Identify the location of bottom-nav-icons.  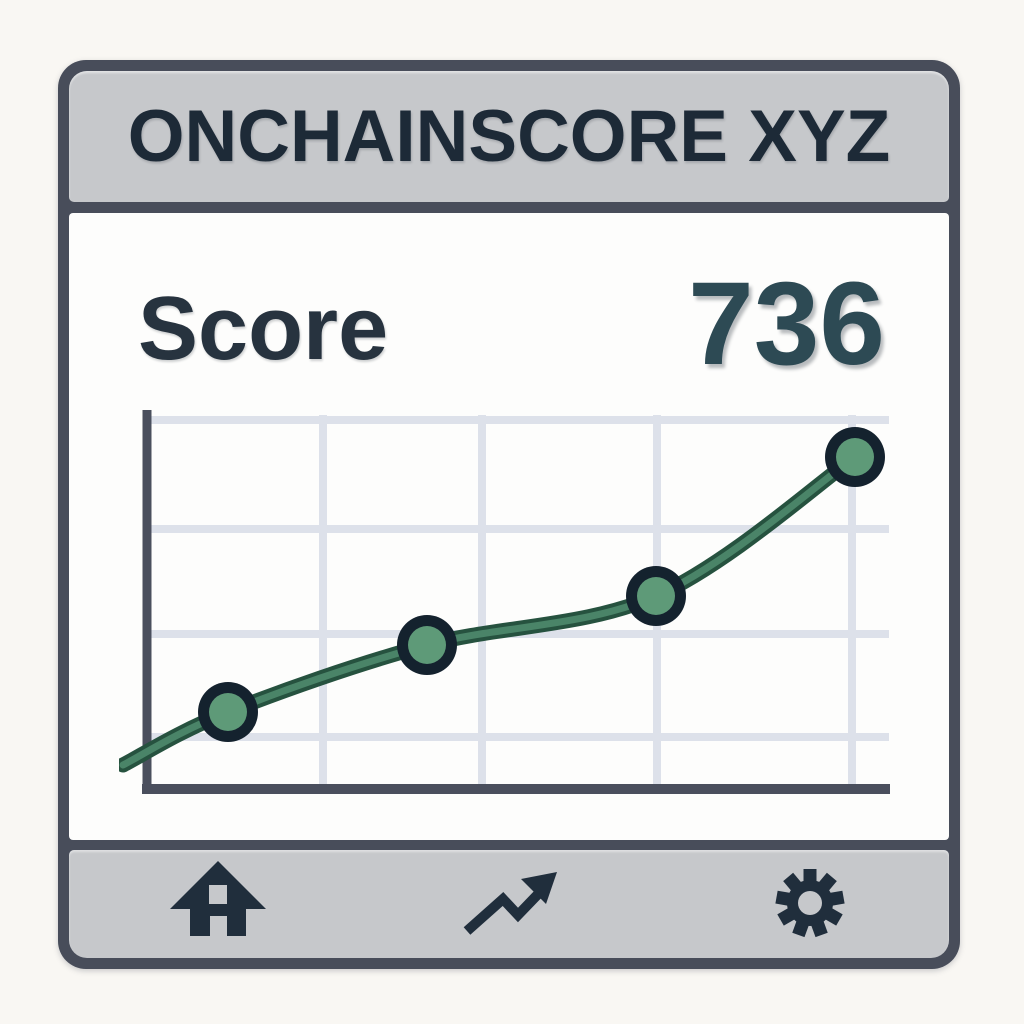
(507, 899).